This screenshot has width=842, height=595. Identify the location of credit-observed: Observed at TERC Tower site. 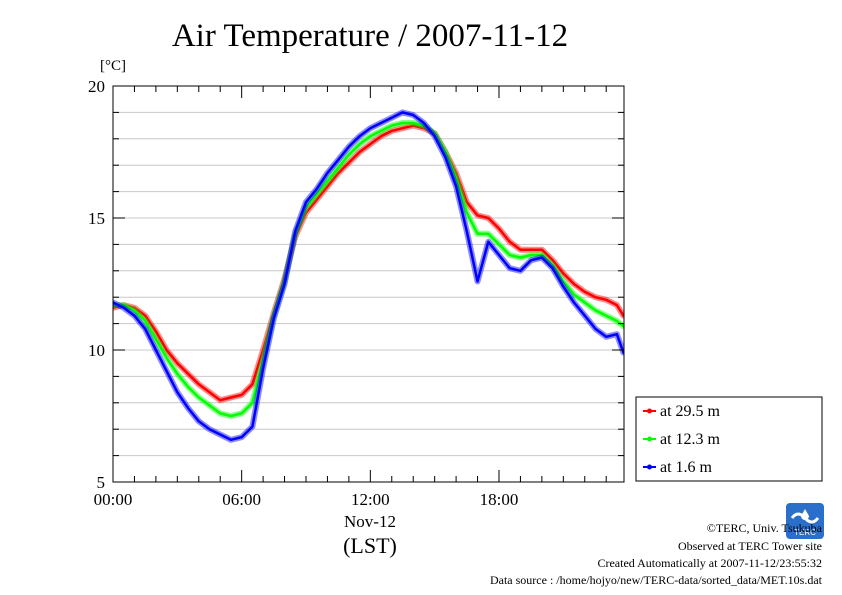
(750, 546).